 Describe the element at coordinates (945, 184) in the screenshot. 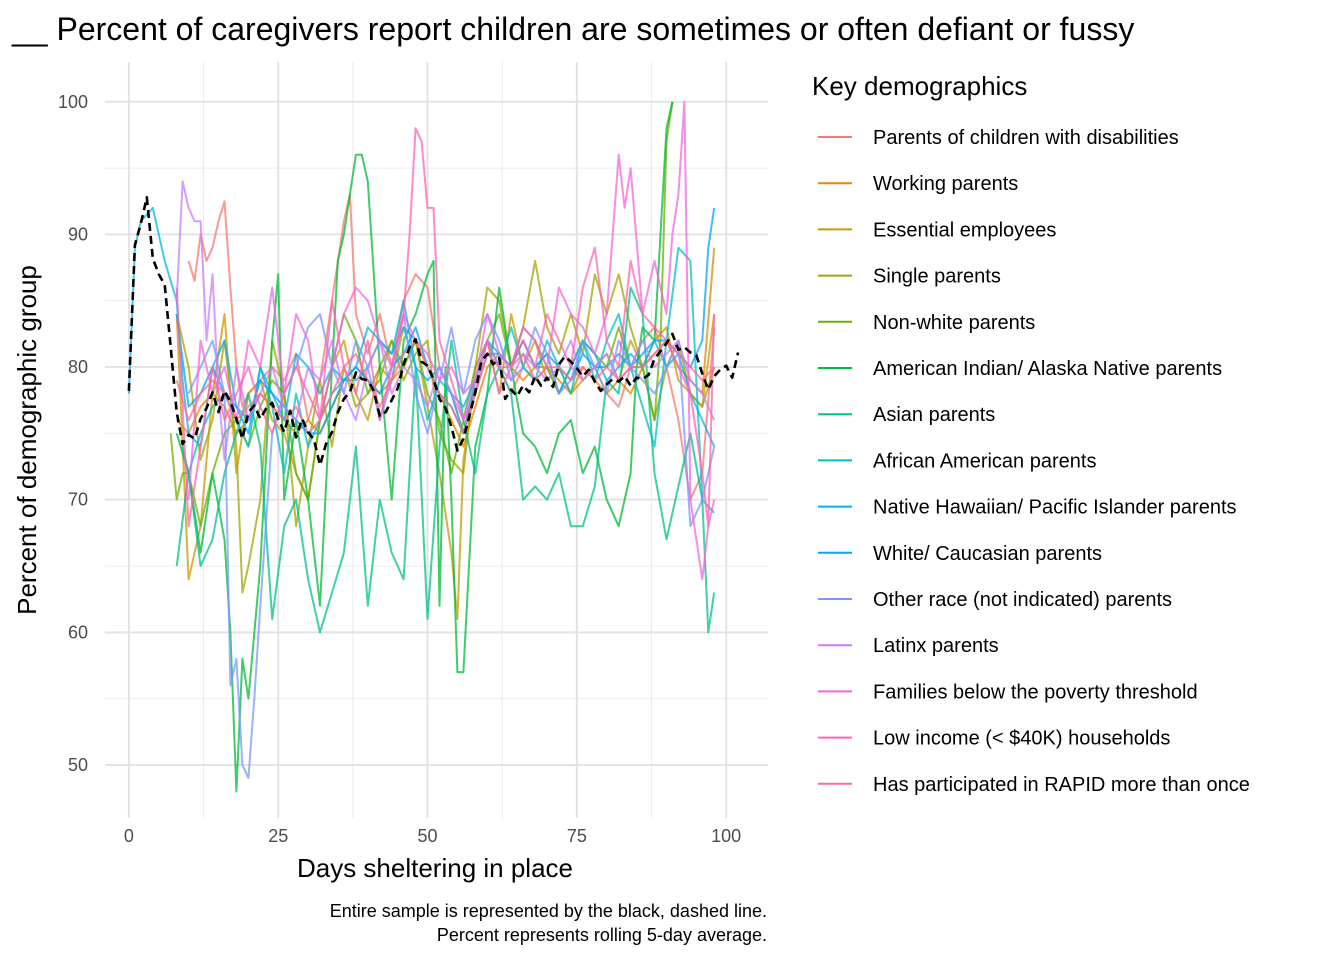

I see `legend-label: Working parents` at that location.